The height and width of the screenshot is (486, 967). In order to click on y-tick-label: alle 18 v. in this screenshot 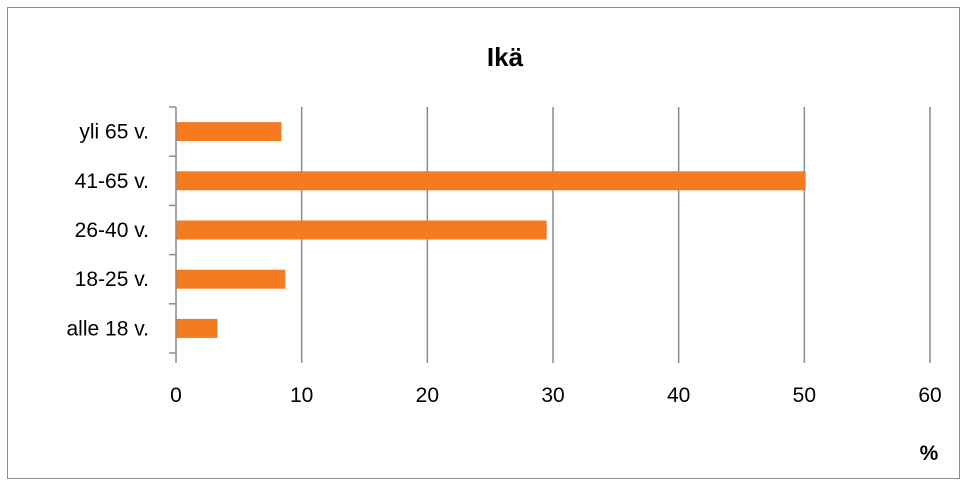, I will do `click(108, 328)`.